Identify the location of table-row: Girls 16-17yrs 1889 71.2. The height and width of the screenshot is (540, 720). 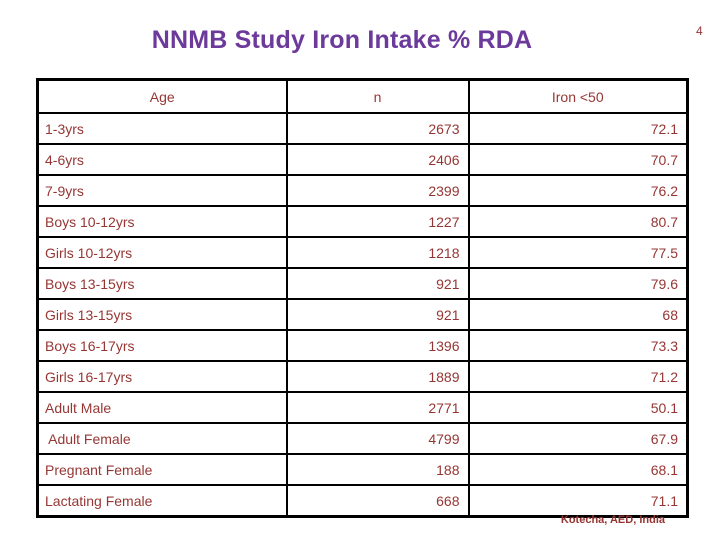
(362, 376).